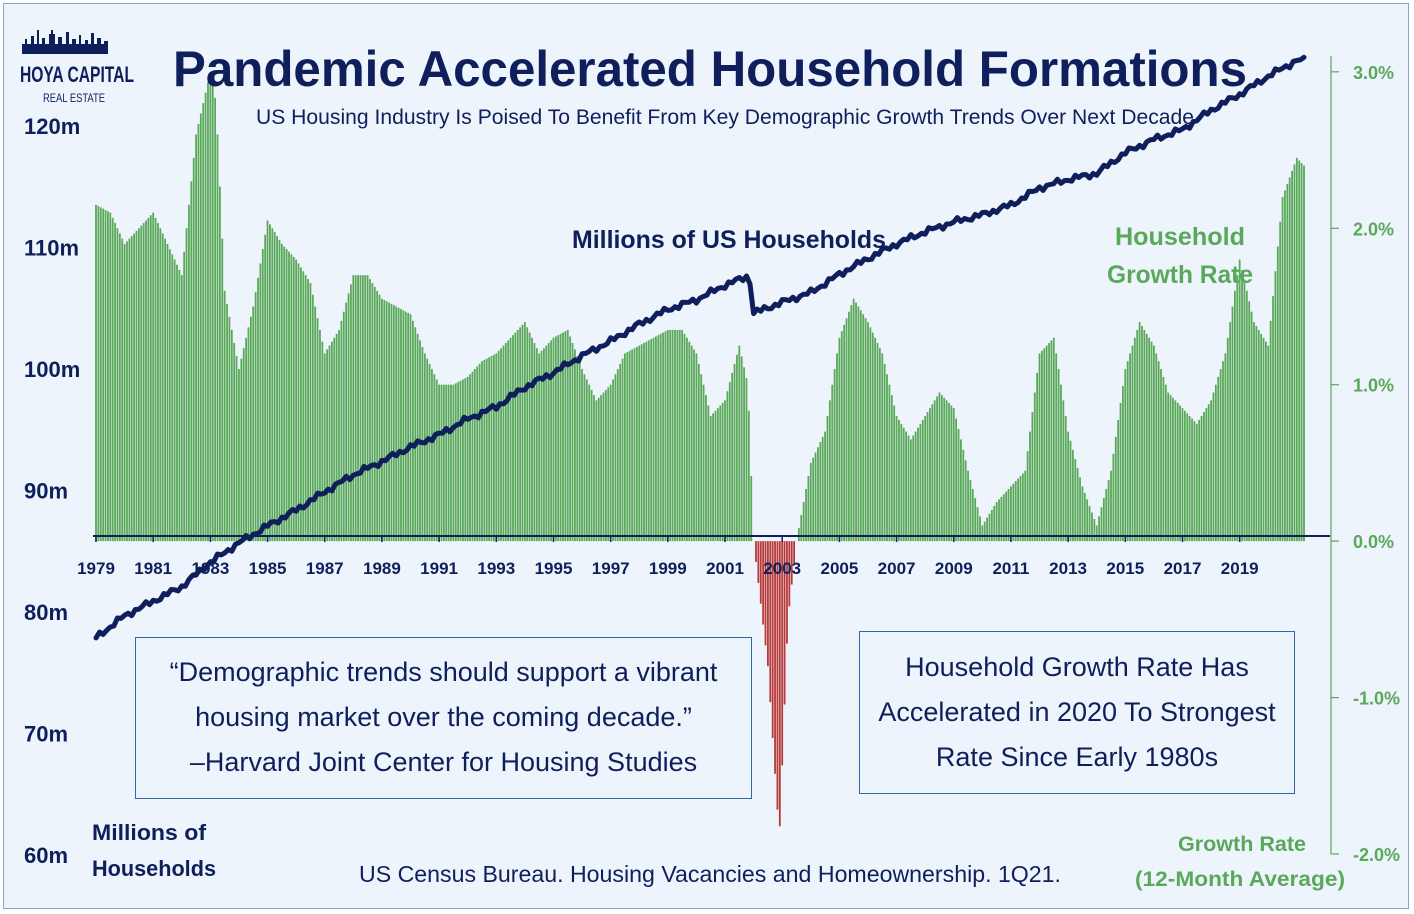 This screenshot has width=1414, height=914. I want to click on right-axis-title-line2: (12-Month Average), so click(1240, 879).